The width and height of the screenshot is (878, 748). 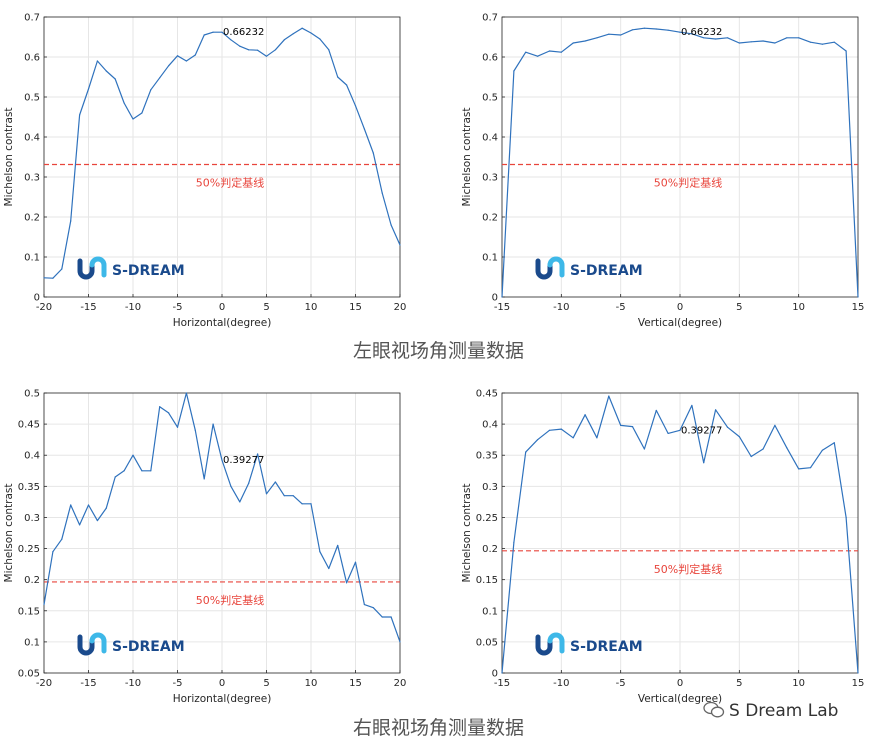 I want to click on y-tick-label: 0.2, so click(x=32, y=580).